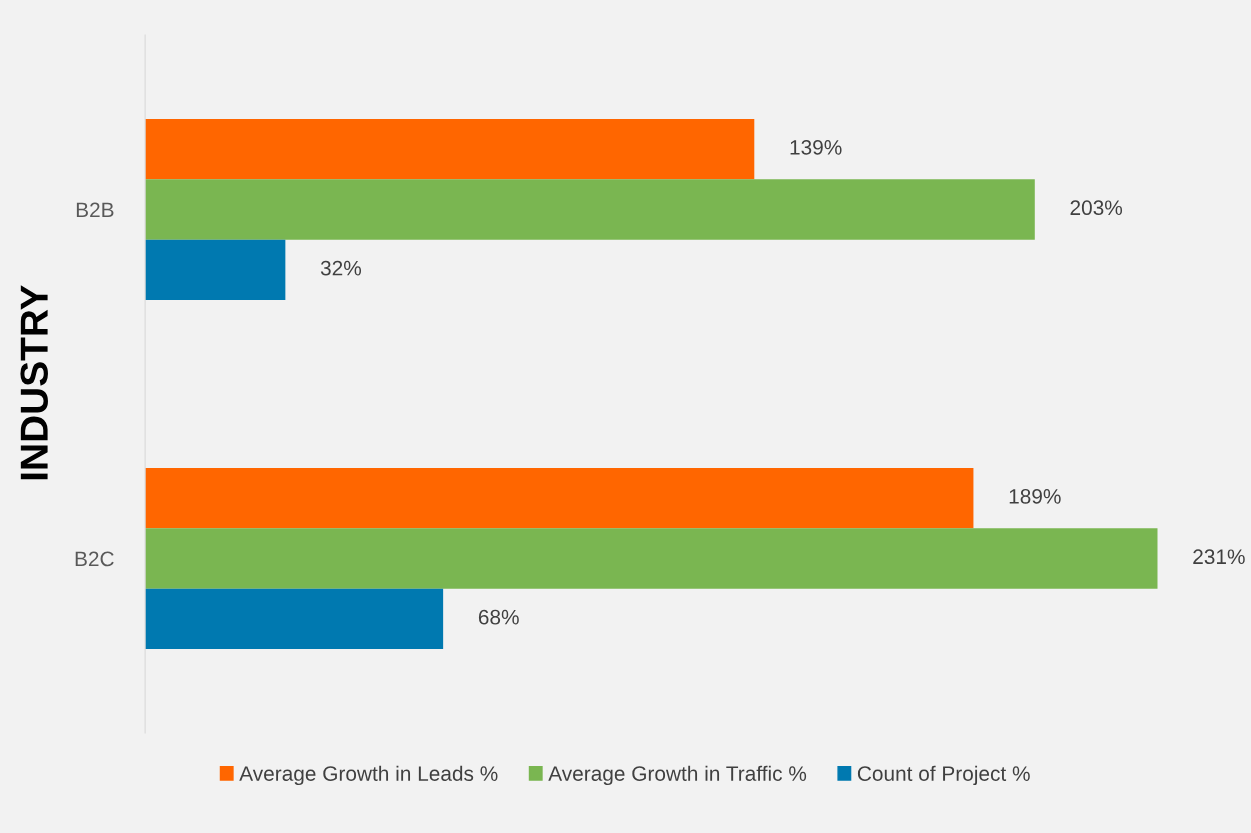  Describe the element at coordinates (94, 559) in the screenshot. I see `y-tick-label: B2C` at that location.